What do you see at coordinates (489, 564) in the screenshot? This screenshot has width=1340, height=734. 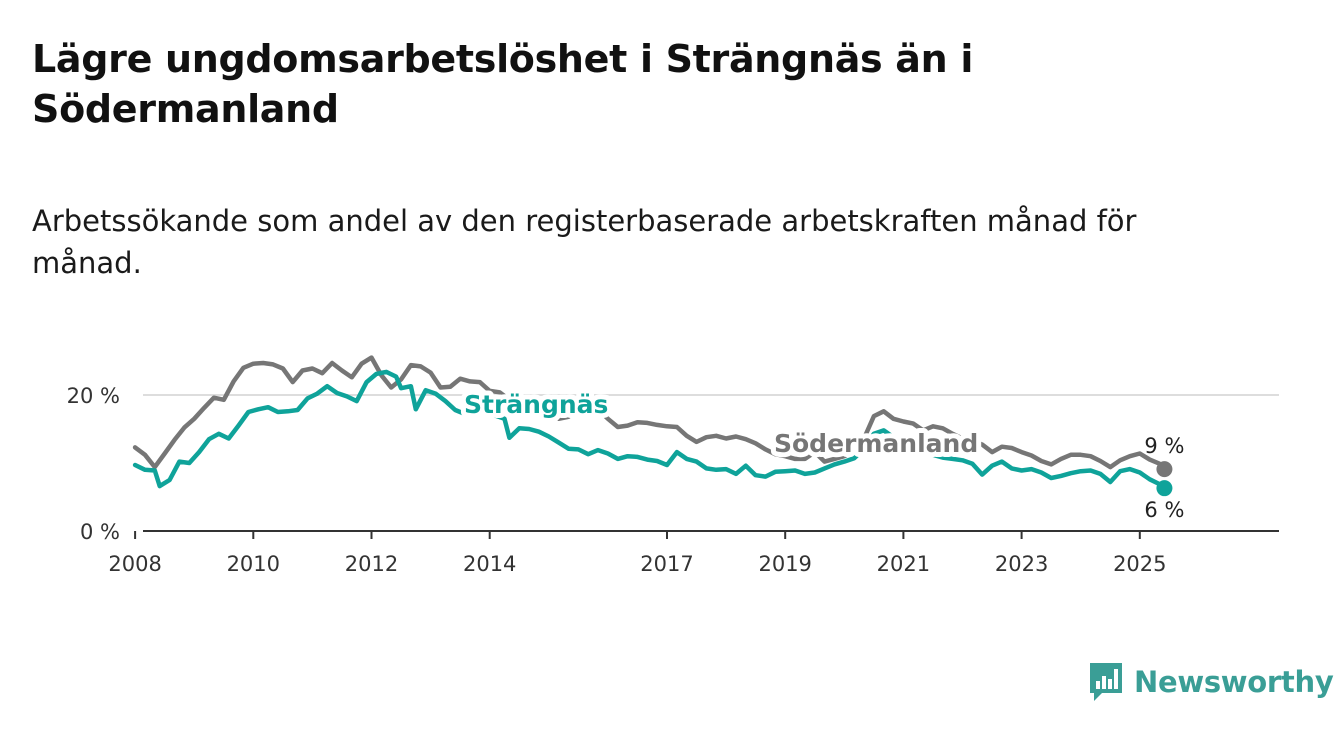 I see `x-tick-label: 2014` at bounding box center [489, 564].